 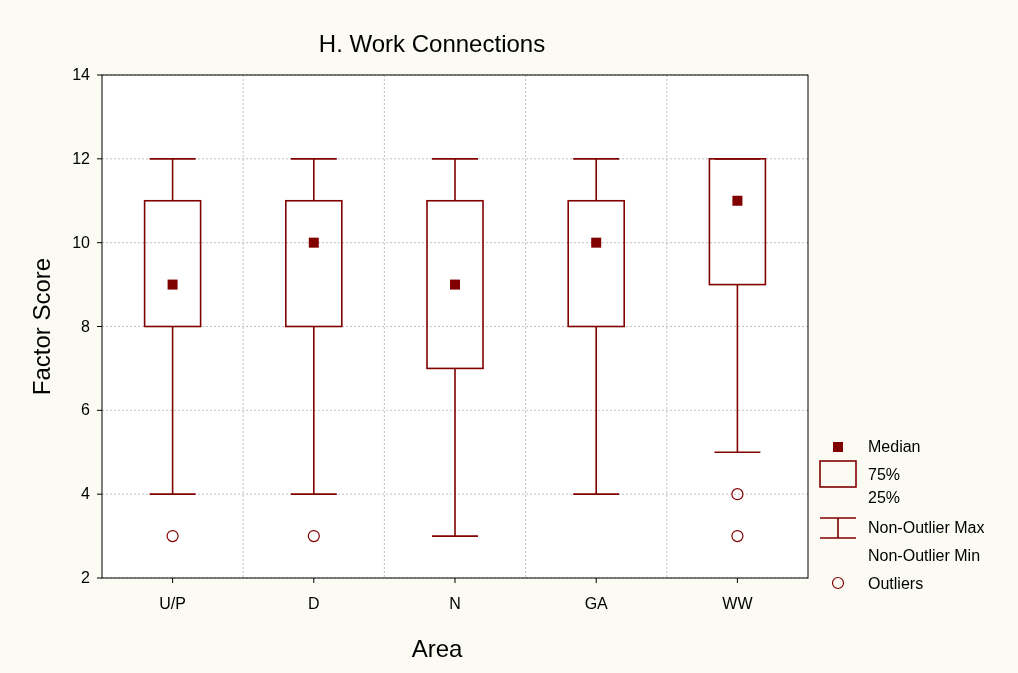 What do you see at coordinates (924, 555) in the screenshot?
I see `text: Non-Outlier Min` at bounding box center [924, 555].